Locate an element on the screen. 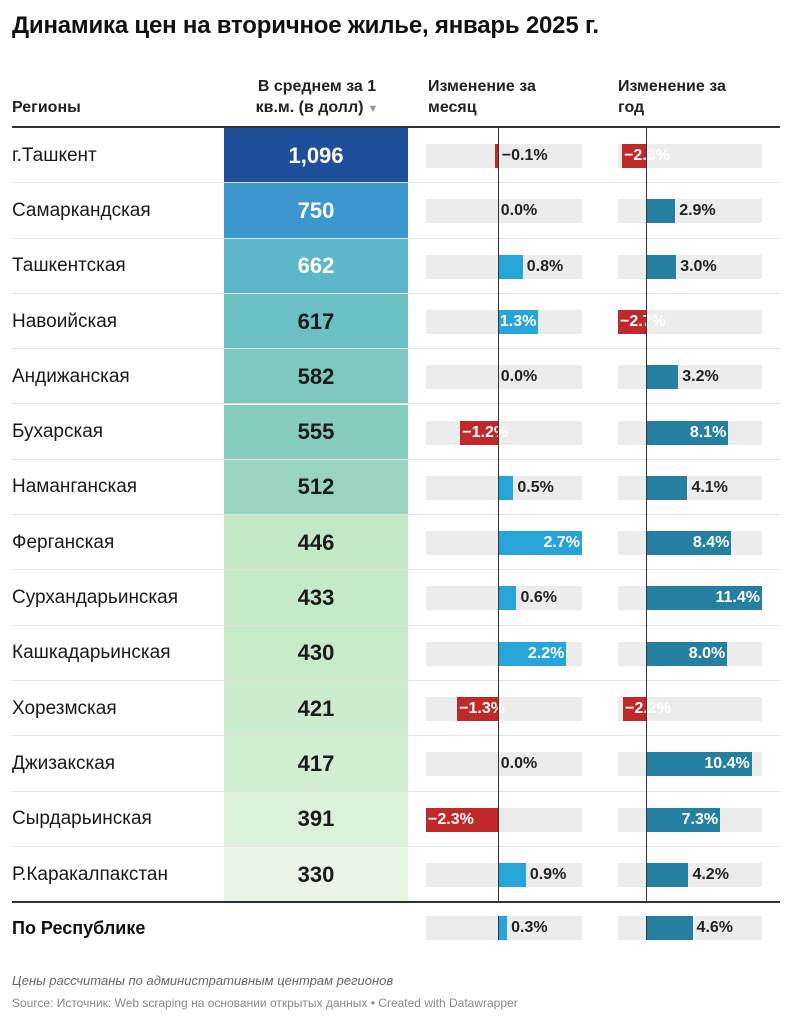  year-zero-line is located at coordinates (646, 515).